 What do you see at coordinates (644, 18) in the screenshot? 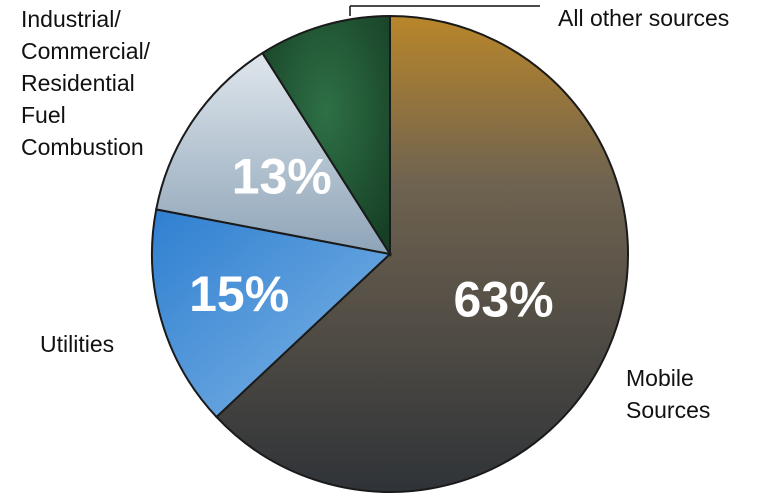
I see `category-label-all-other-sources: All other sources` at bounding box center [644, 18].